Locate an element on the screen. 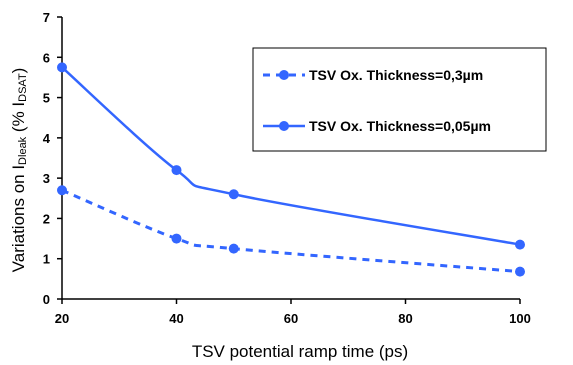  x-ticks: 20 40 60 80 100 is located at coordinates (293, 312).